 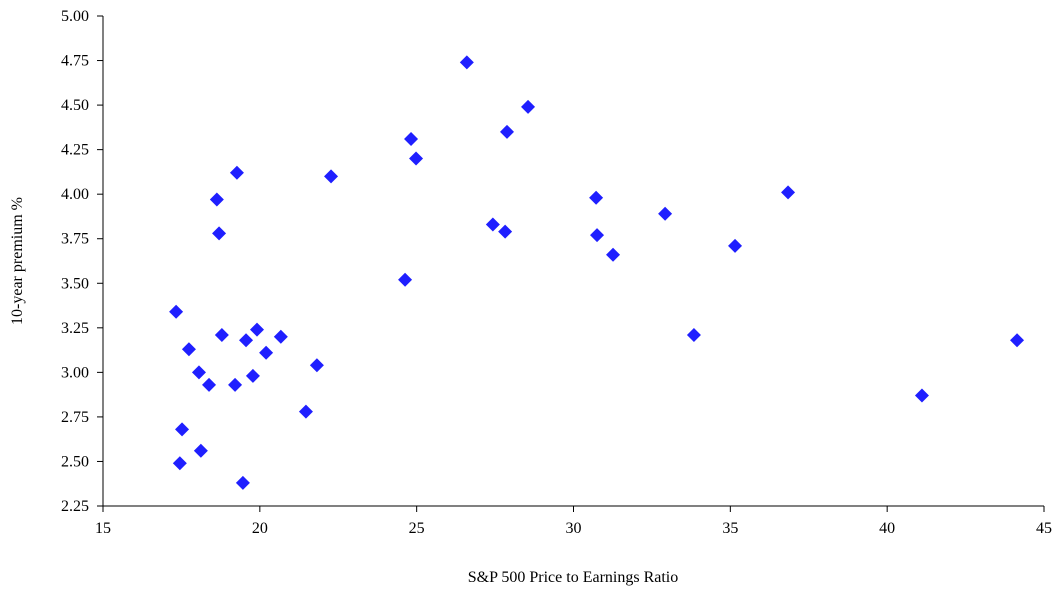 I want to click on y-tick-label: 3.50, so click(x=75, y=283).